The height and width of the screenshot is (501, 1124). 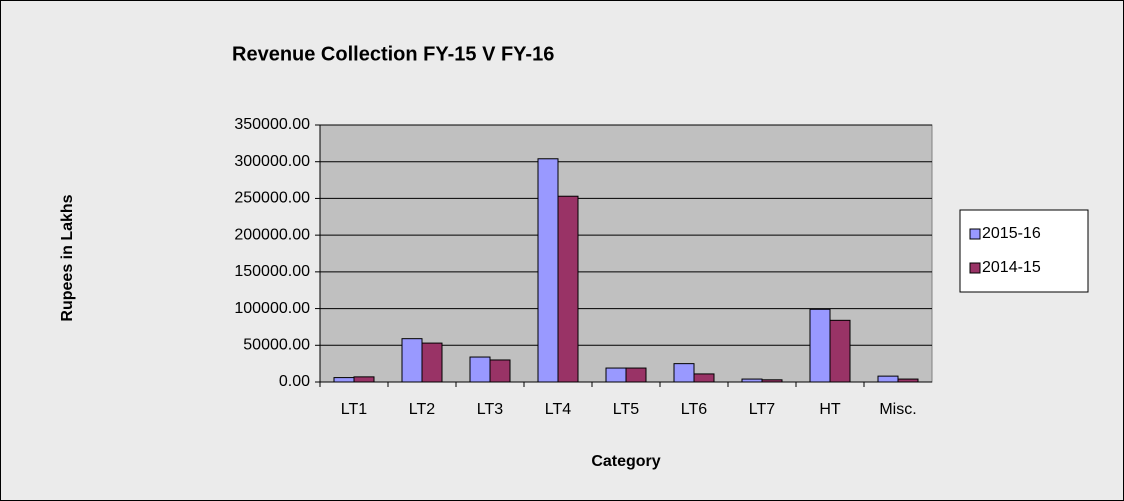 What do you see at coordinates (1011, 233) in the screenshot?
I see `legend-label: 2015-16` at bounding box center [1011, 233].